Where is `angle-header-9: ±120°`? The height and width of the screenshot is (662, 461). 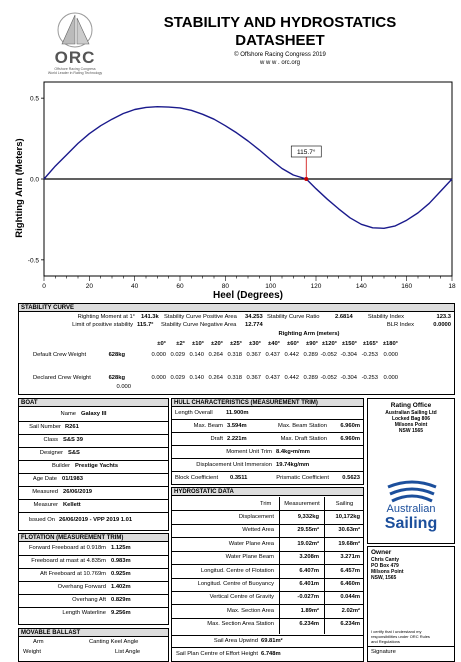 angle-header-9: ±120° is located at coordinates (329, 344).